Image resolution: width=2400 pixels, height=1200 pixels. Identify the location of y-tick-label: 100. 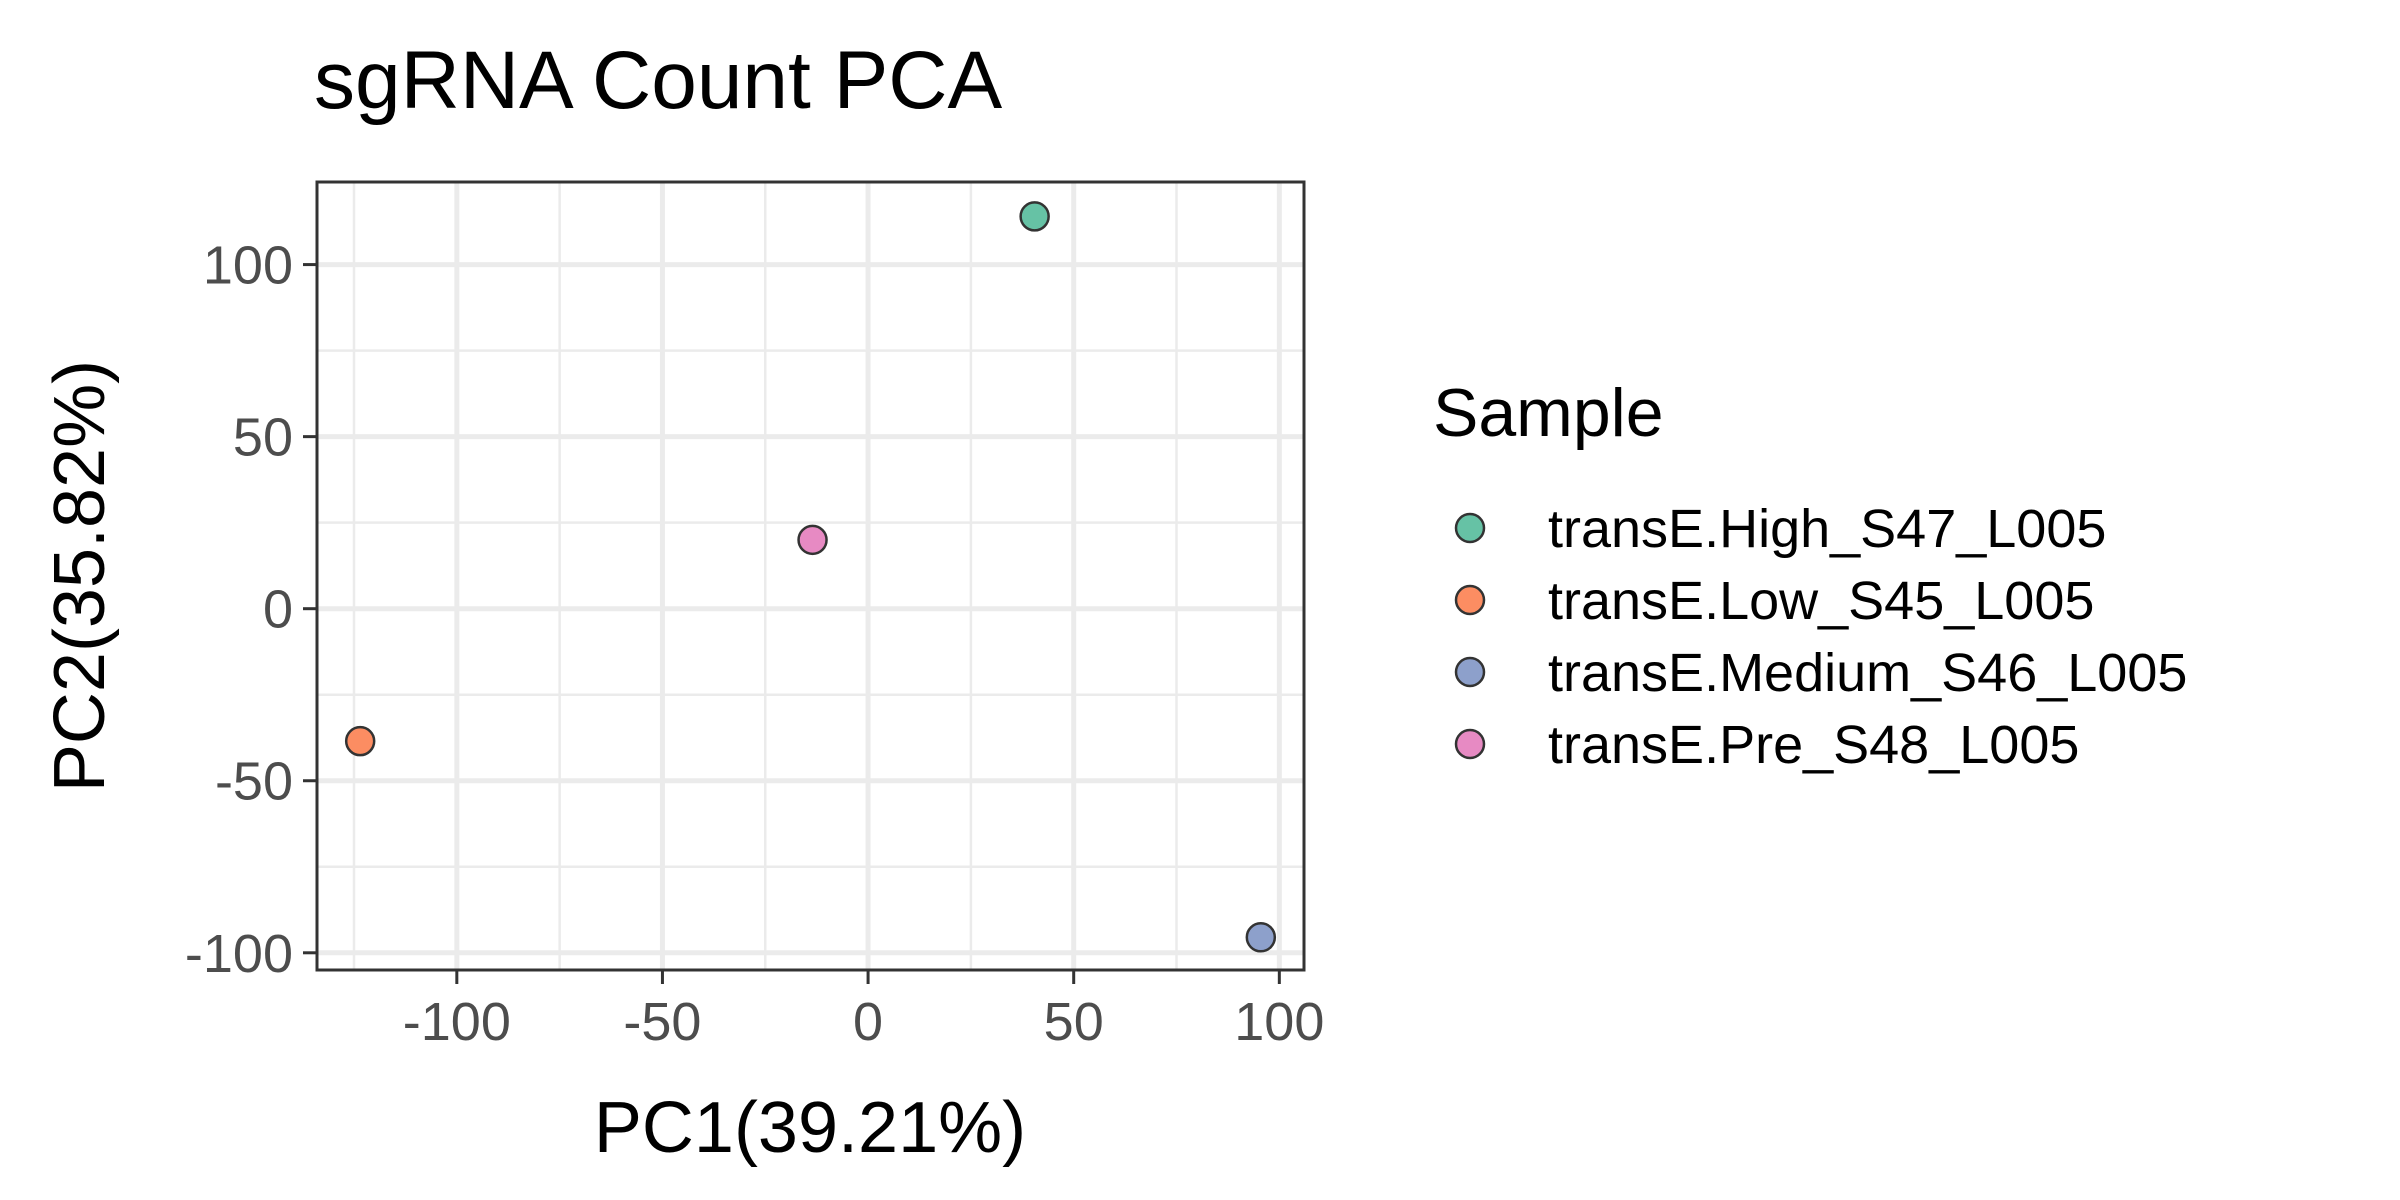
(248, 266).